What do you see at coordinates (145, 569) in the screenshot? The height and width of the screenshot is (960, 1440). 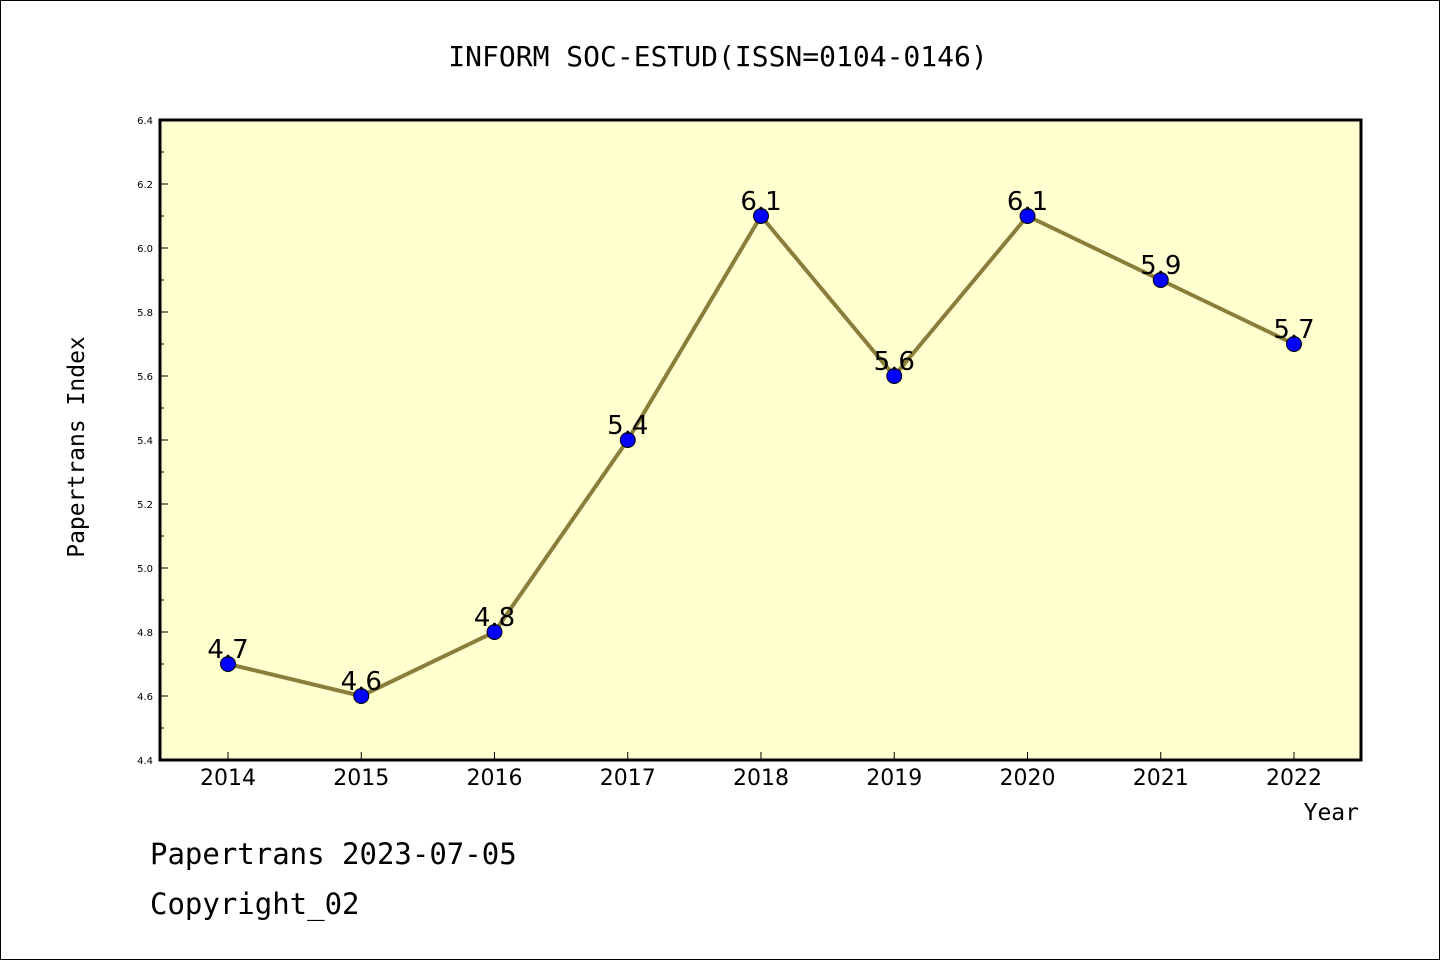 I see `y-tick-label: 5.0` at bounding box center [145, 569].